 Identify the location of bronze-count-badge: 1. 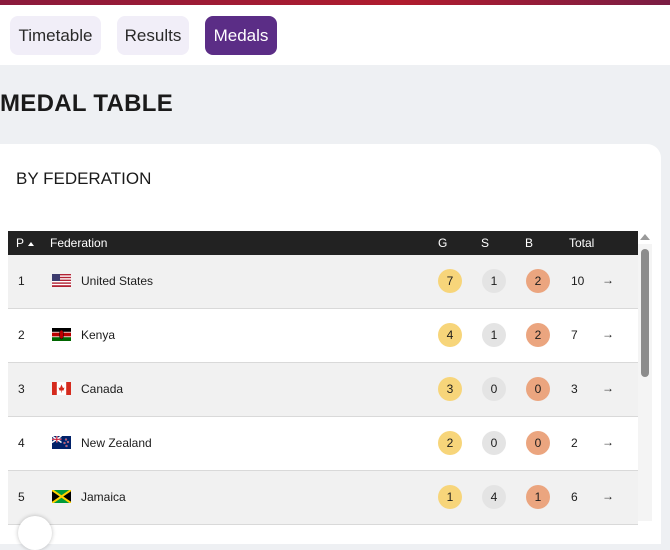
(538, 497).